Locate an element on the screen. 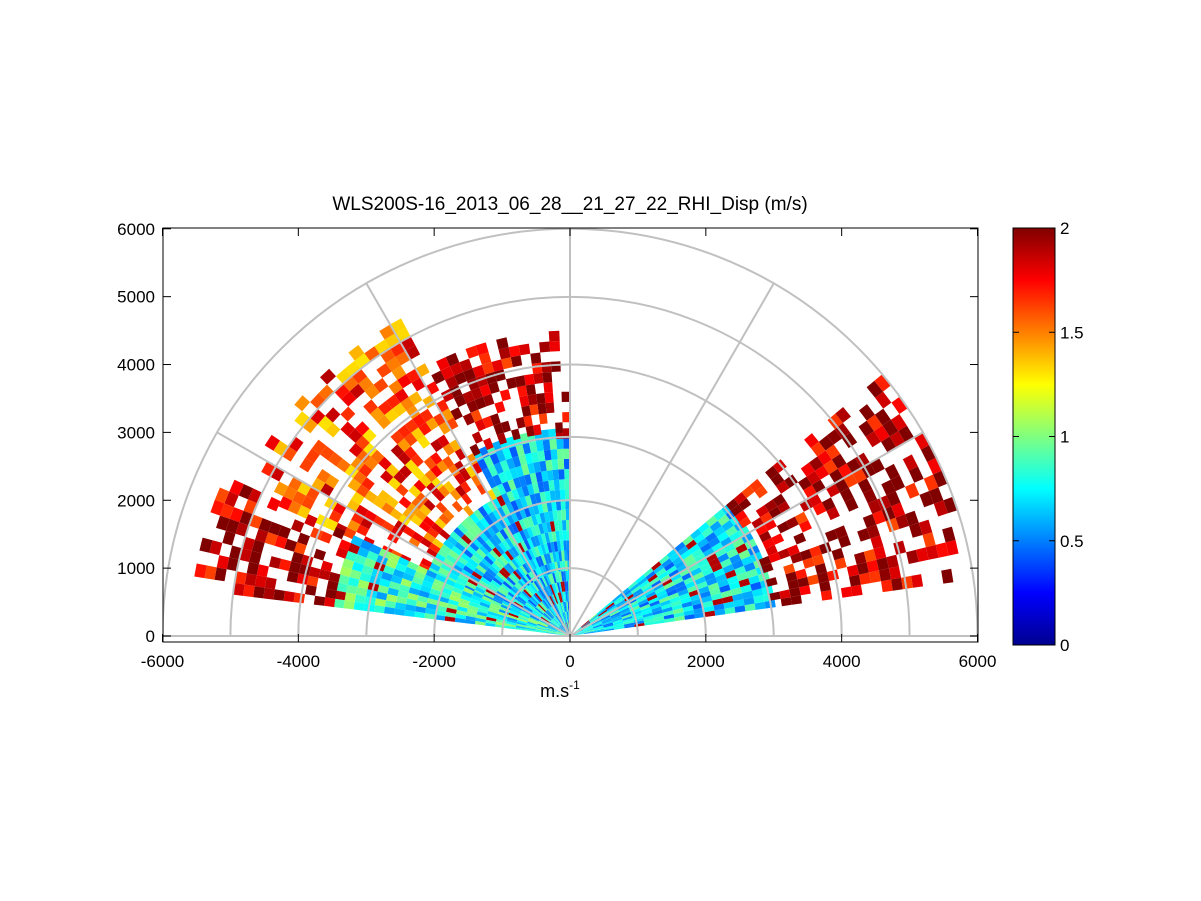  x-axis-label-exponent: -1 is located at coordinates (574, 685).